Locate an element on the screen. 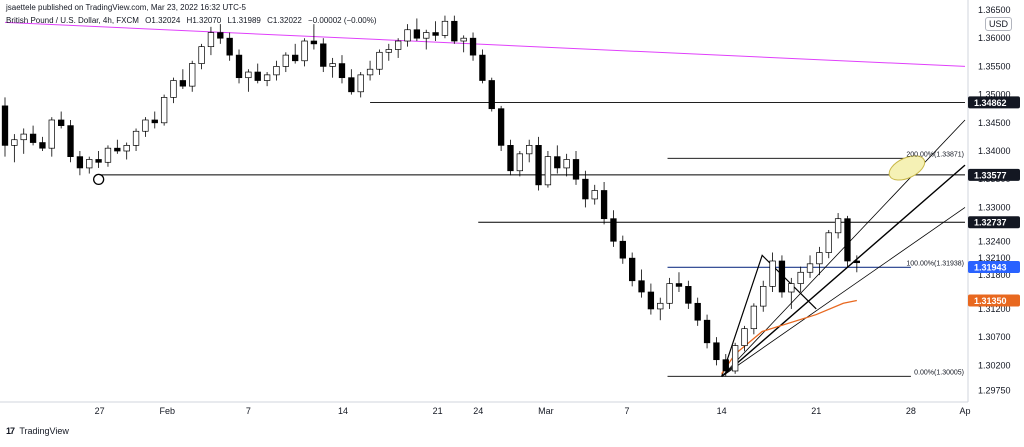  x-tick-label: 21 is located at coordinates (816, 411).